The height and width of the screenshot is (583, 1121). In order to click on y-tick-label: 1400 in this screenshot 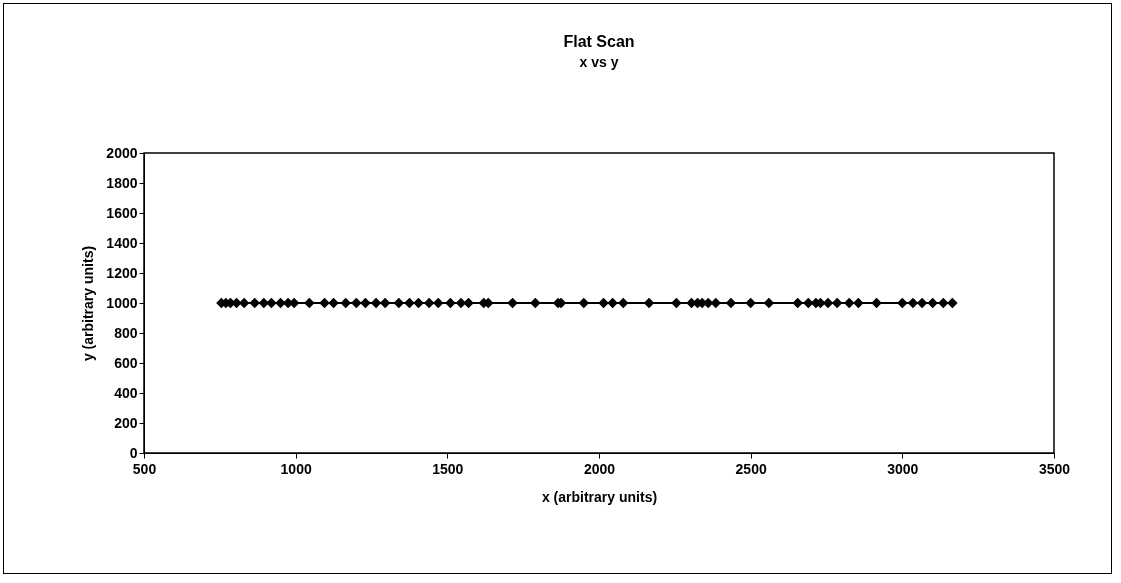, I will do `click(122, 242)`.